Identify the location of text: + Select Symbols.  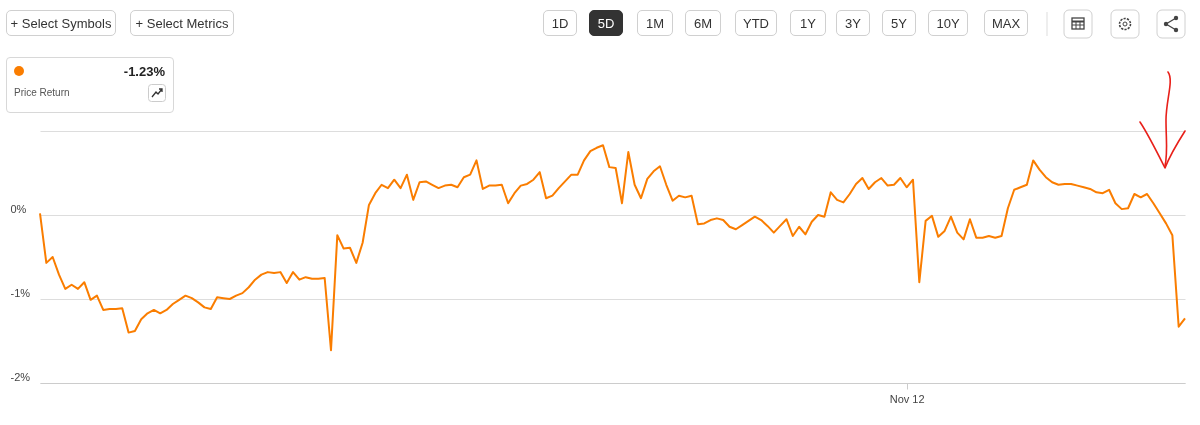
(61, 23).